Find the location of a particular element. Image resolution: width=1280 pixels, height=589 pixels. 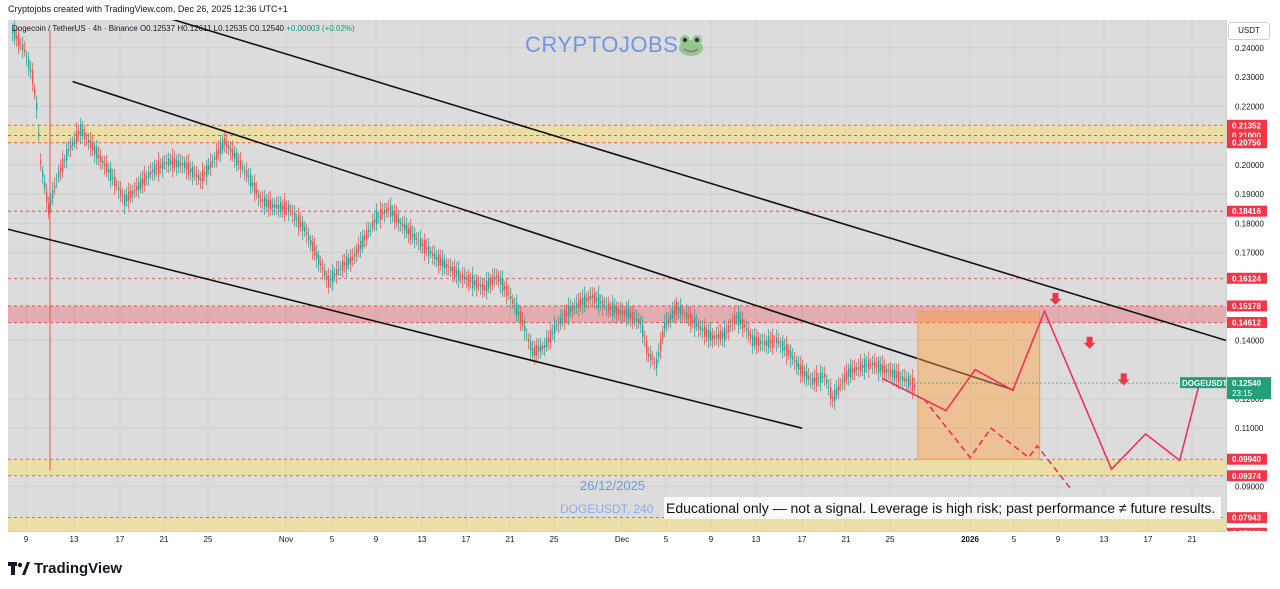

time-tick-label: 17 is located at coordinates (120, 539).